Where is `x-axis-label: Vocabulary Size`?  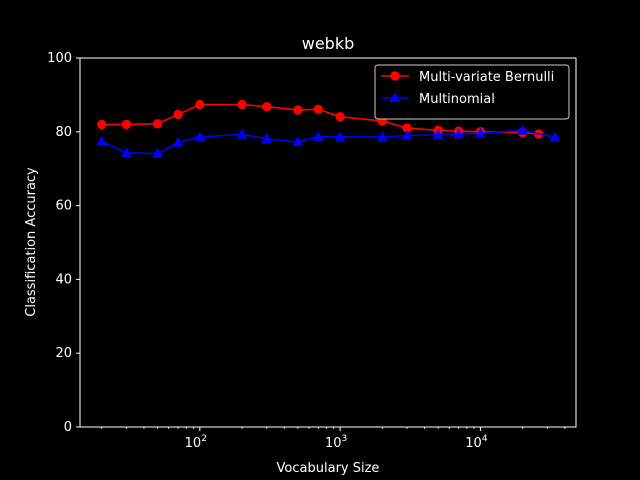 x-axis-label: Vocabulary Size is located at coordinates (328, 468).